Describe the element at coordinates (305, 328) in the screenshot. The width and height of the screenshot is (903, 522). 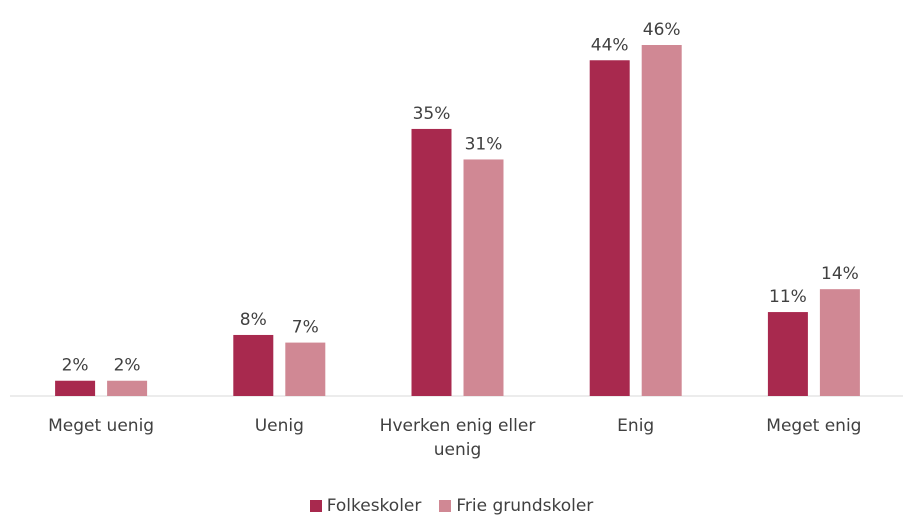
I see `data-label: 7%` at that location.